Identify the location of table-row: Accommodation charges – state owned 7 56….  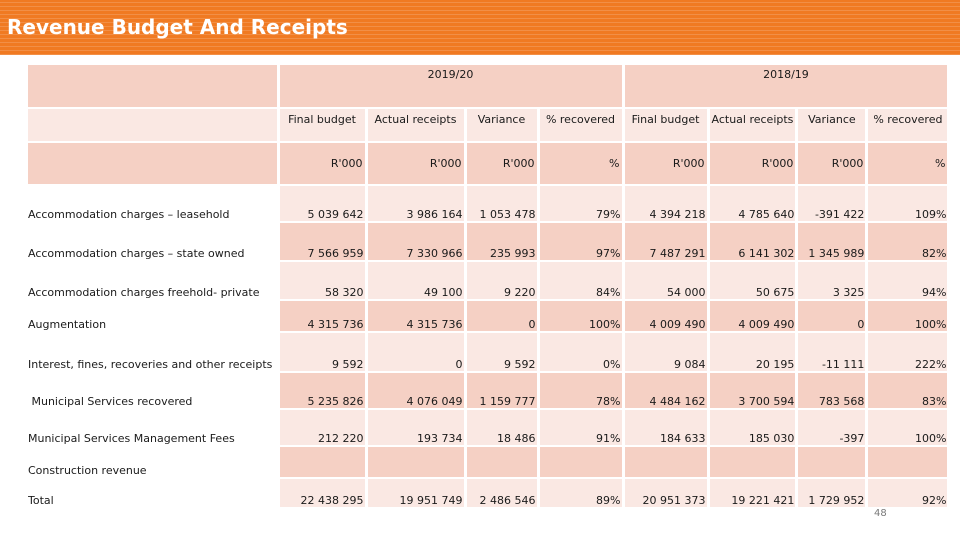
(489, 242).